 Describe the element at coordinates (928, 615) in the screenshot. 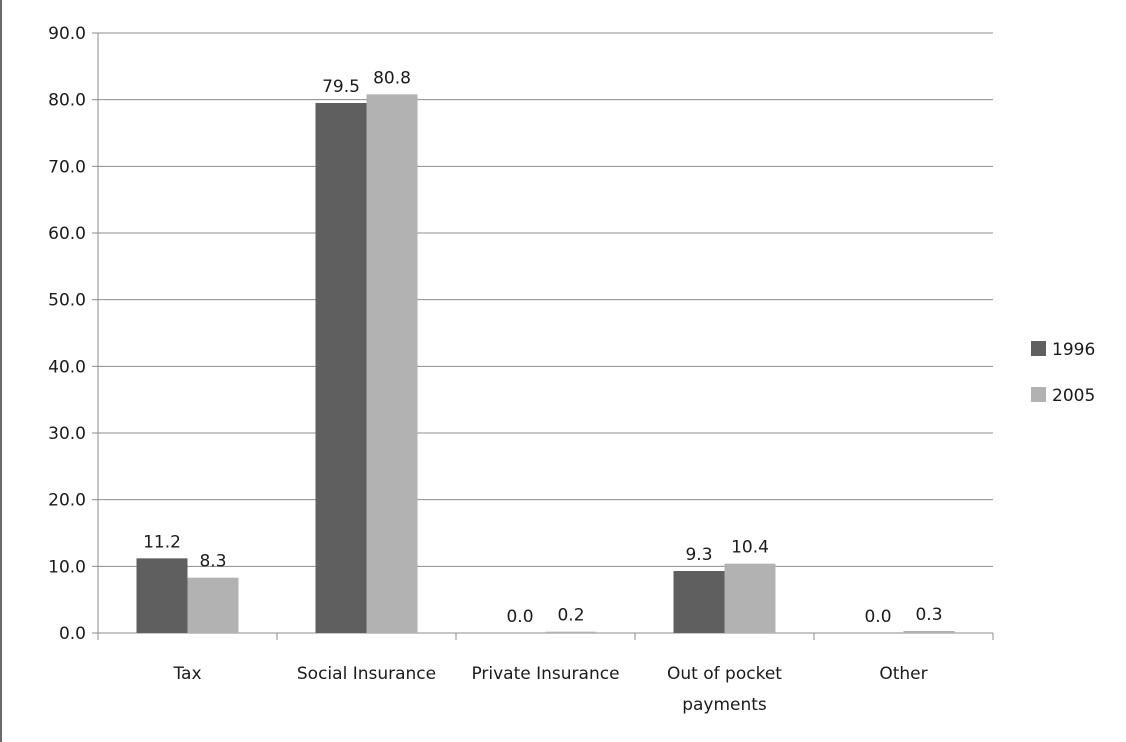

I see `data-label: 0.3` at that location.